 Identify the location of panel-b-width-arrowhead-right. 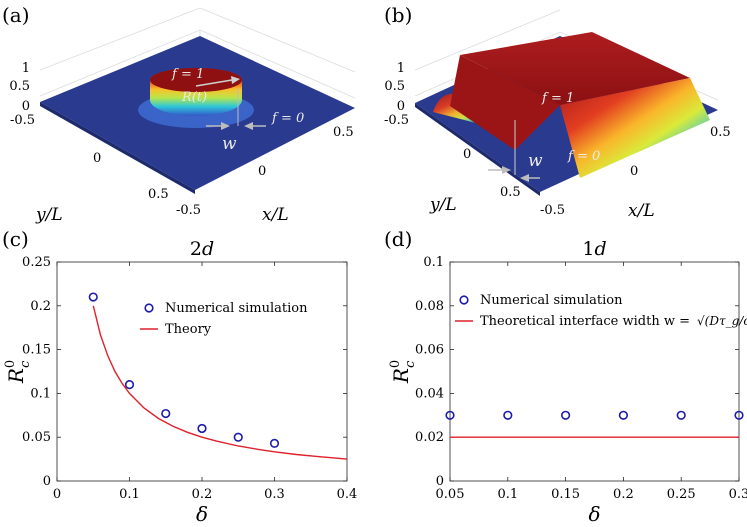
(524, 178).